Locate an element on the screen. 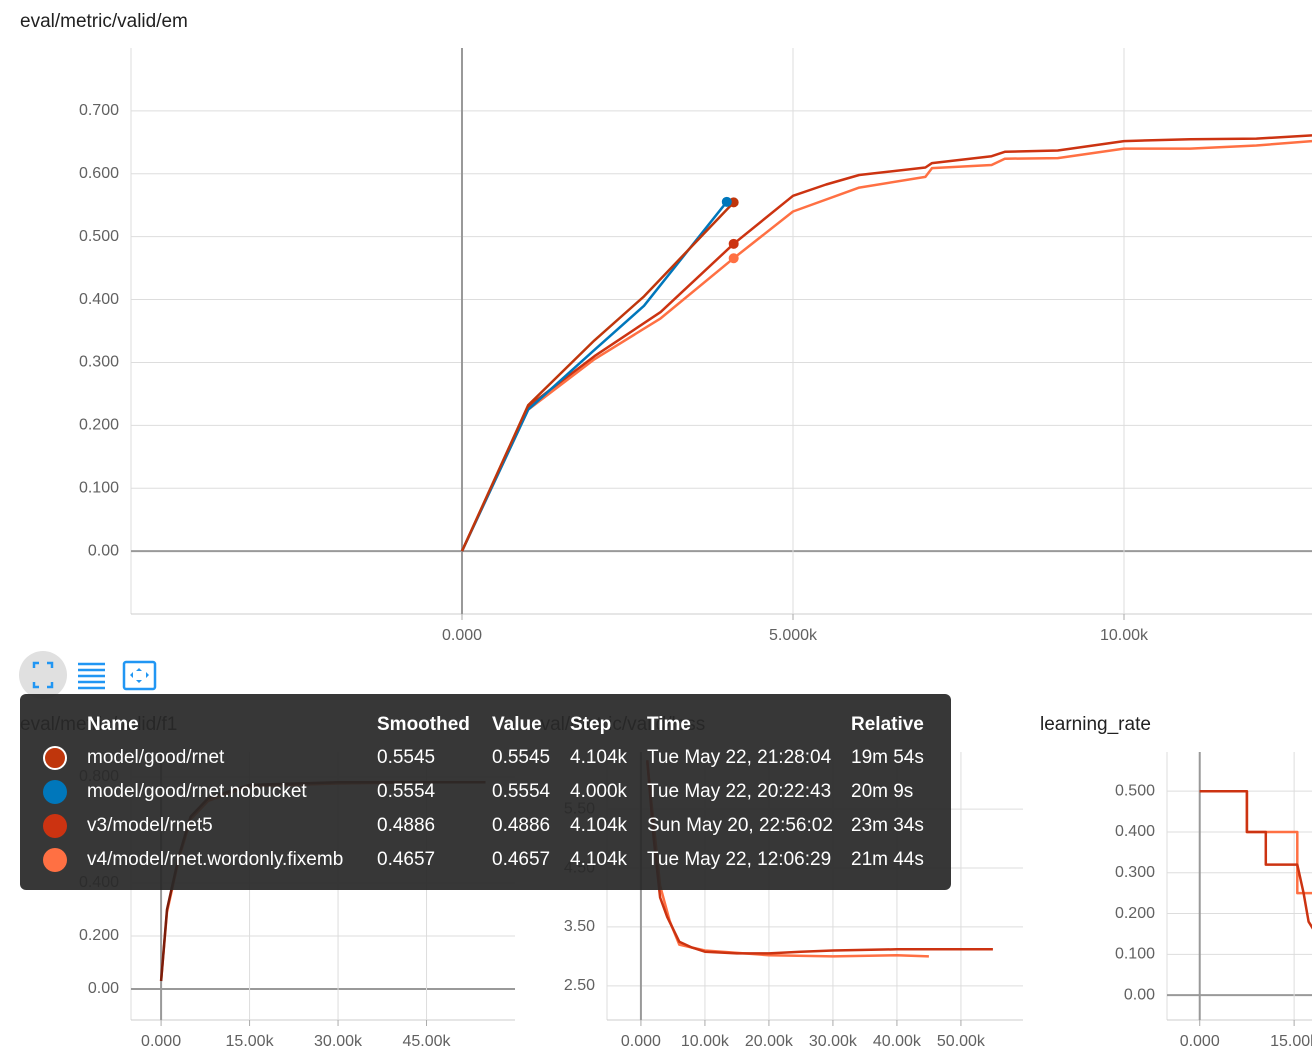 This screenshot has height=1055, width=1312. fit-domain-icon is located at coordinates (139, 675).